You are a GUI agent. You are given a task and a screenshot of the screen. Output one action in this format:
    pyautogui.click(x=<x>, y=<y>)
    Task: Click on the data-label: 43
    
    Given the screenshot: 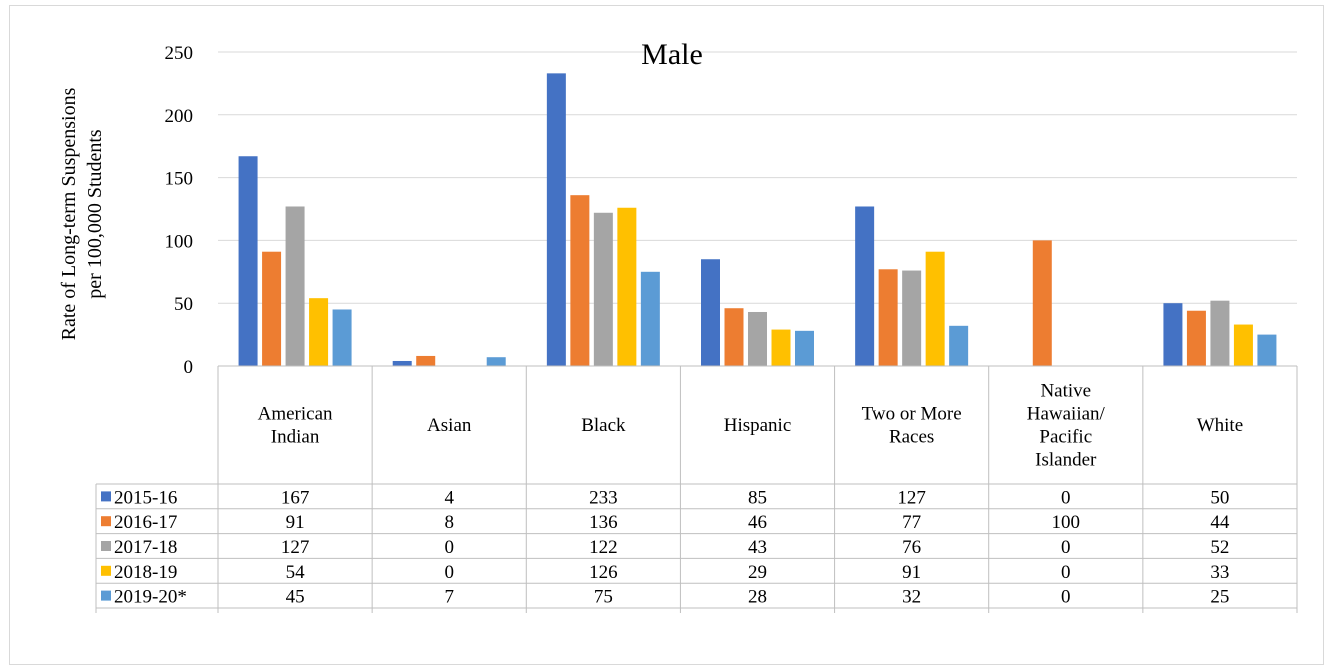 What is the action you would take?
    pyautogui.click(x=757, y=547)
    